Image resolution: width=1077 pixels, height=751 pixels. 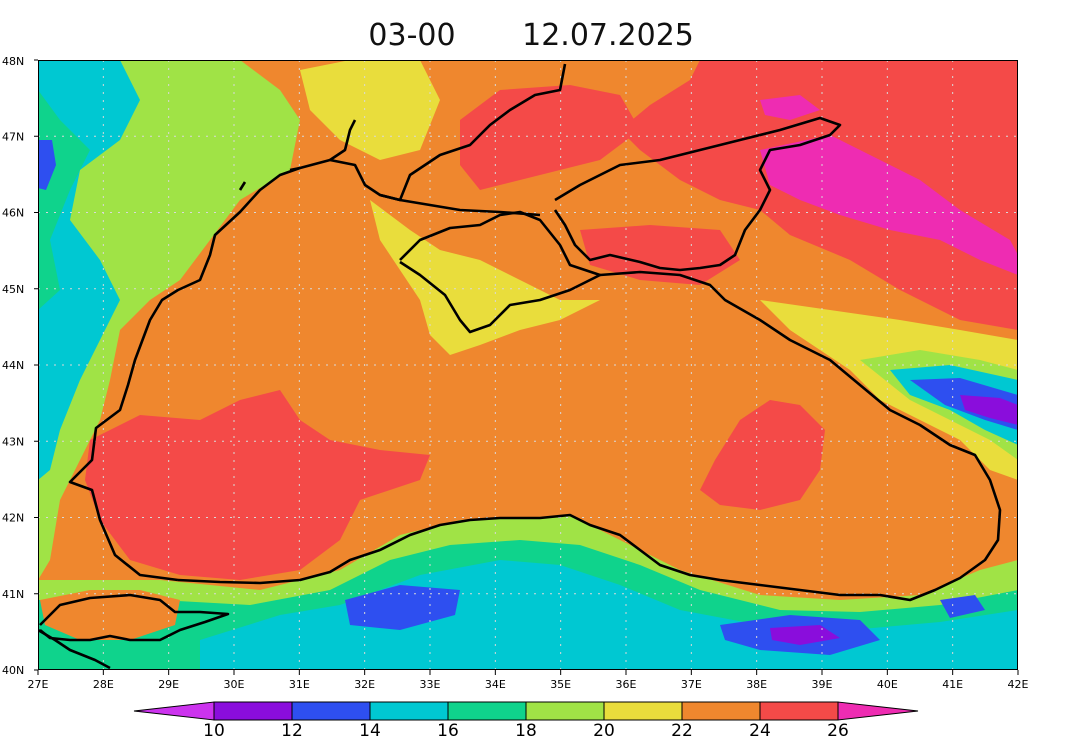 What do you see at coordinates (822, 684) in the screenshot?
I see `lon-tick-label: 39E` at bounding box center [822, 684].